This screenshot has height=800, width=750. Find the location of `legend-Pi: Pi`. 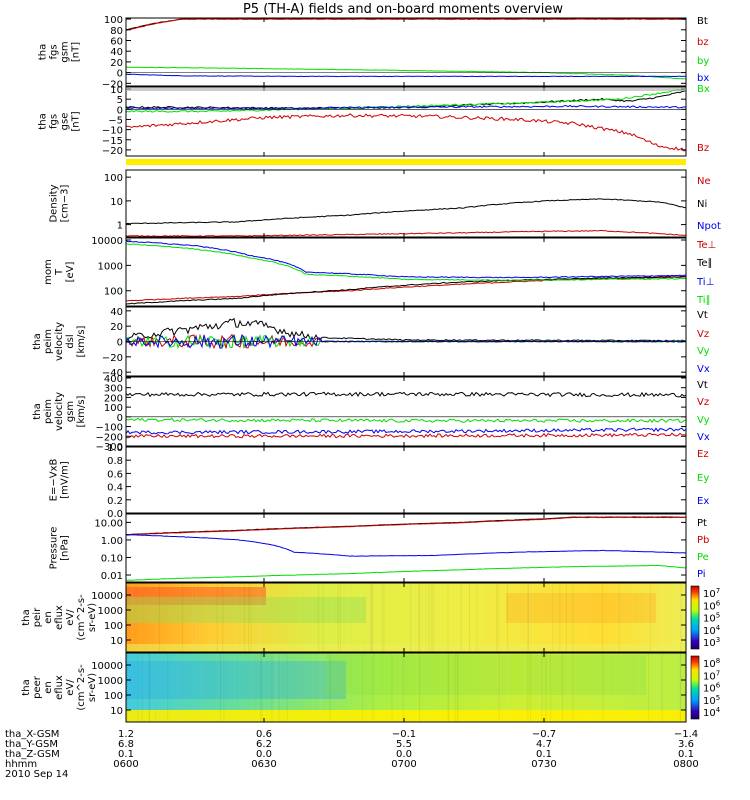

legend-Pi: Pi is located at coordinates (701, 574).